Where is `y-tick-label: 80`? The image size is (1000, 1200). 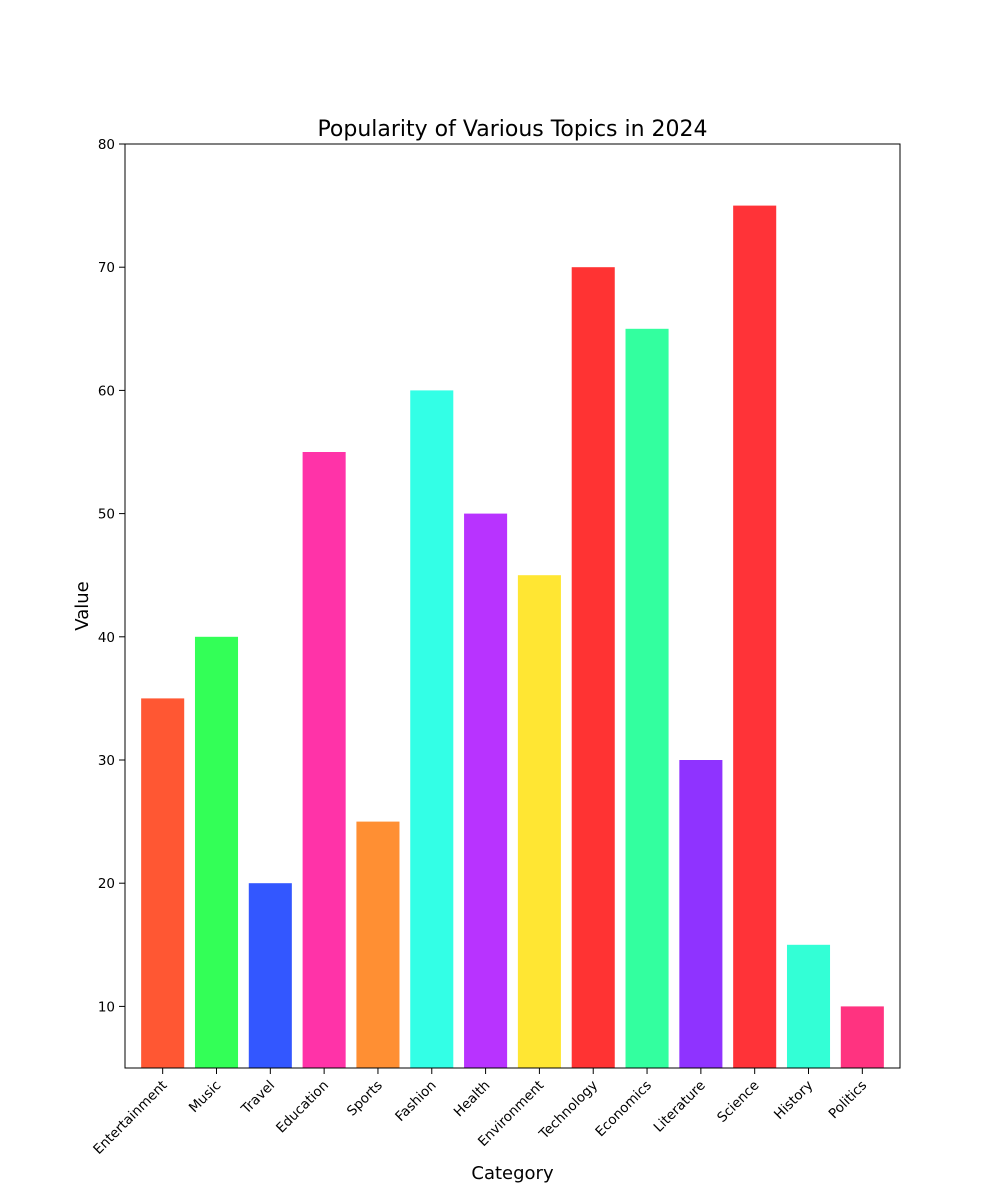
y-tick-label: 80 is located at coordinates (106, 145).